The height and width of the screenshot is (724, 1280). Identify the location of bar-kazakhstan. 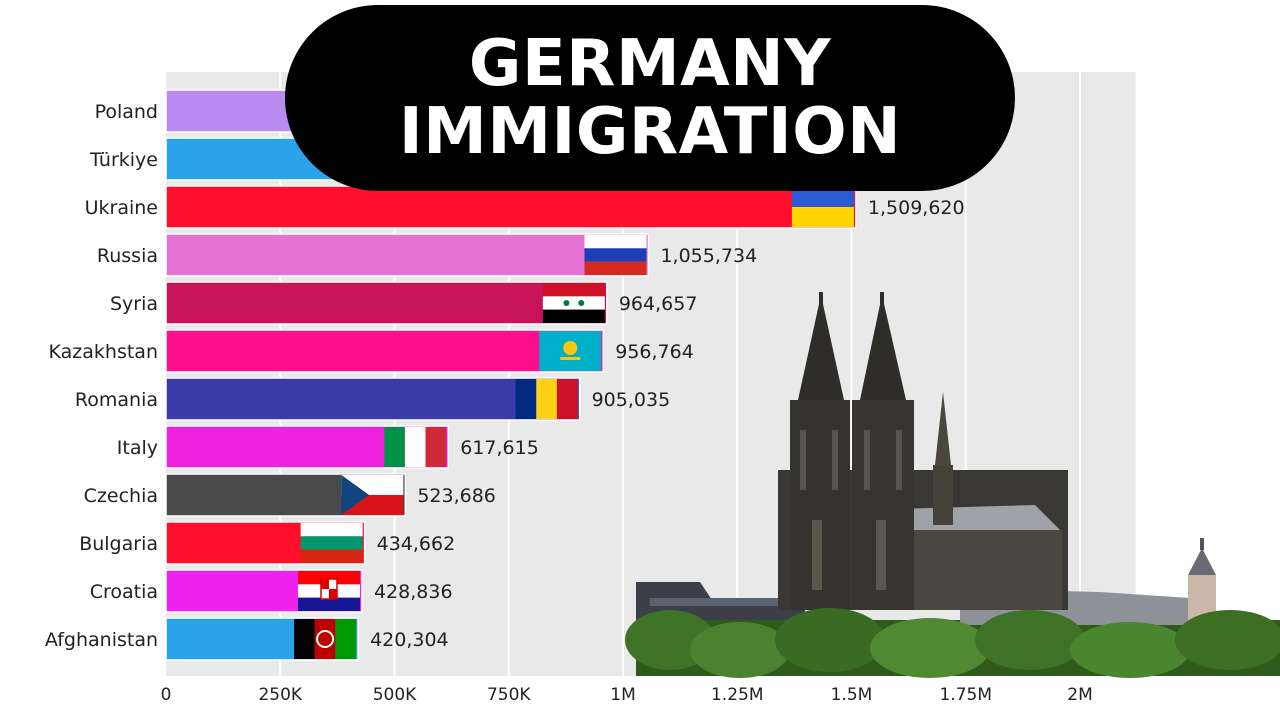
(384, 351).